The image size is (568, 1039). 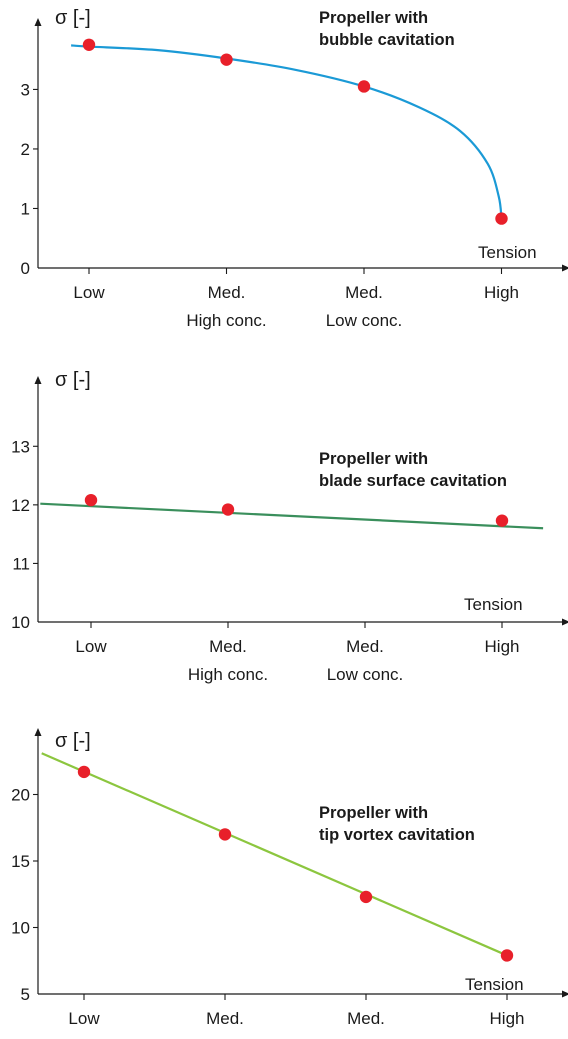 What do you see at coordinates (20, 446) in the screenshot?
I see `y-tick-label: 13` at bounding box center [20, 446].